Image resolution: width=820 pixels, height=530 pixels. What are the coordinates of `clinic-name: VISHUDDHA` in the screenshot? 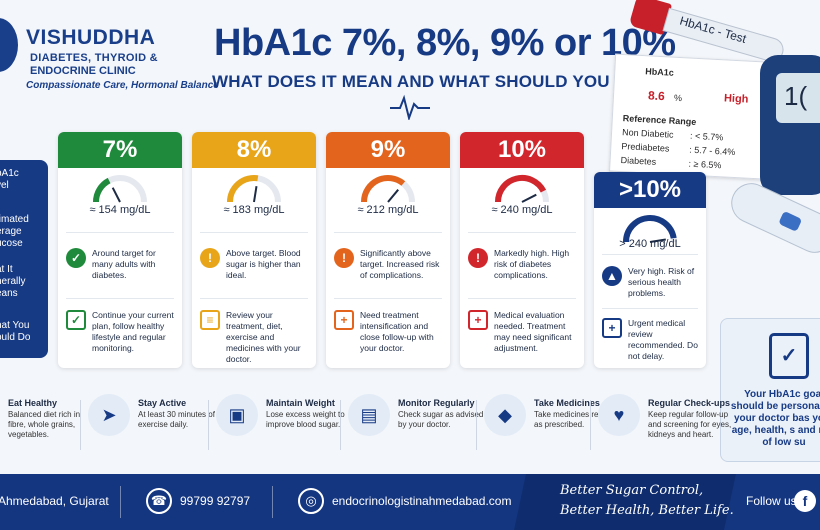 It's located at (91, 37).